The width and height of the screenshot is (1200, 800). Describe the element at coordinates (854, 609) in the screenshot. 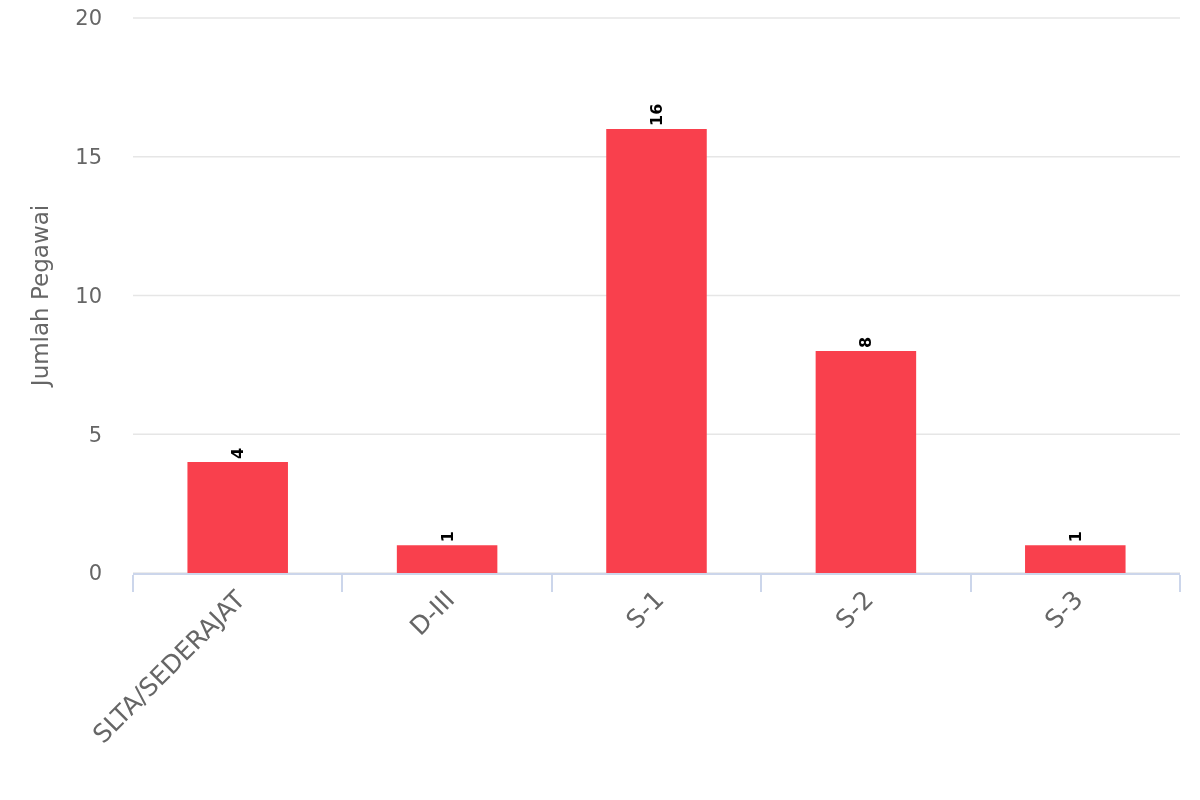

I see `x-tick-label: S-2` at that location.